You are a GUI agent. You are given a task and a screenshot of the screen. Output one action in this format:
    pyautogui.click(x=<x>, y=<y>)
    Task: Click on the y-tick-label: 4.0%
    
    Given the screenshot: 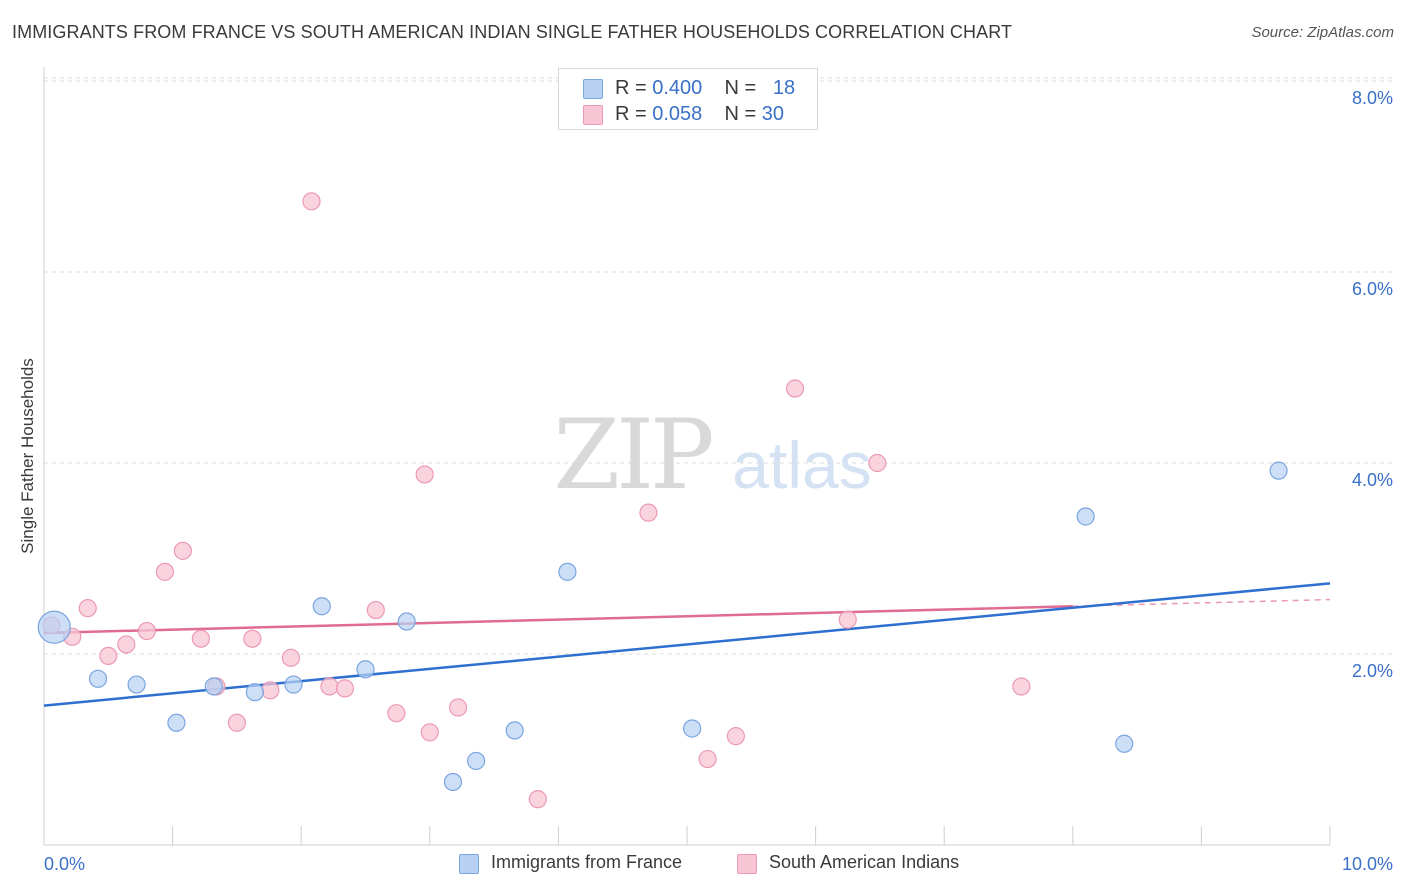 What is the action you would take?
    pyautogui.click(x=1372, y=480)
    